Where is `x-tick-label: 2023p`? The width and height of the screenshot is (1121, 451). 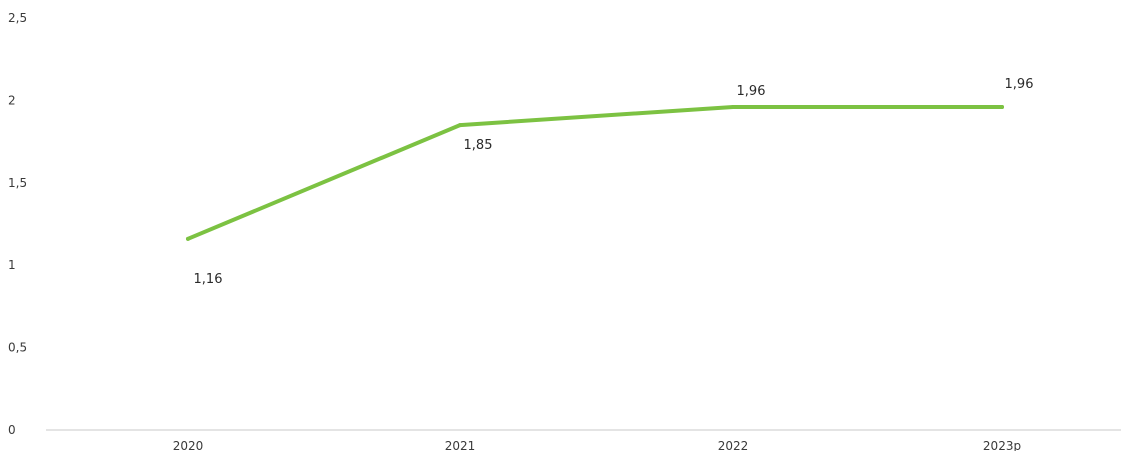
x-tick-label: 2023p is located at coordinates (1002, 445).